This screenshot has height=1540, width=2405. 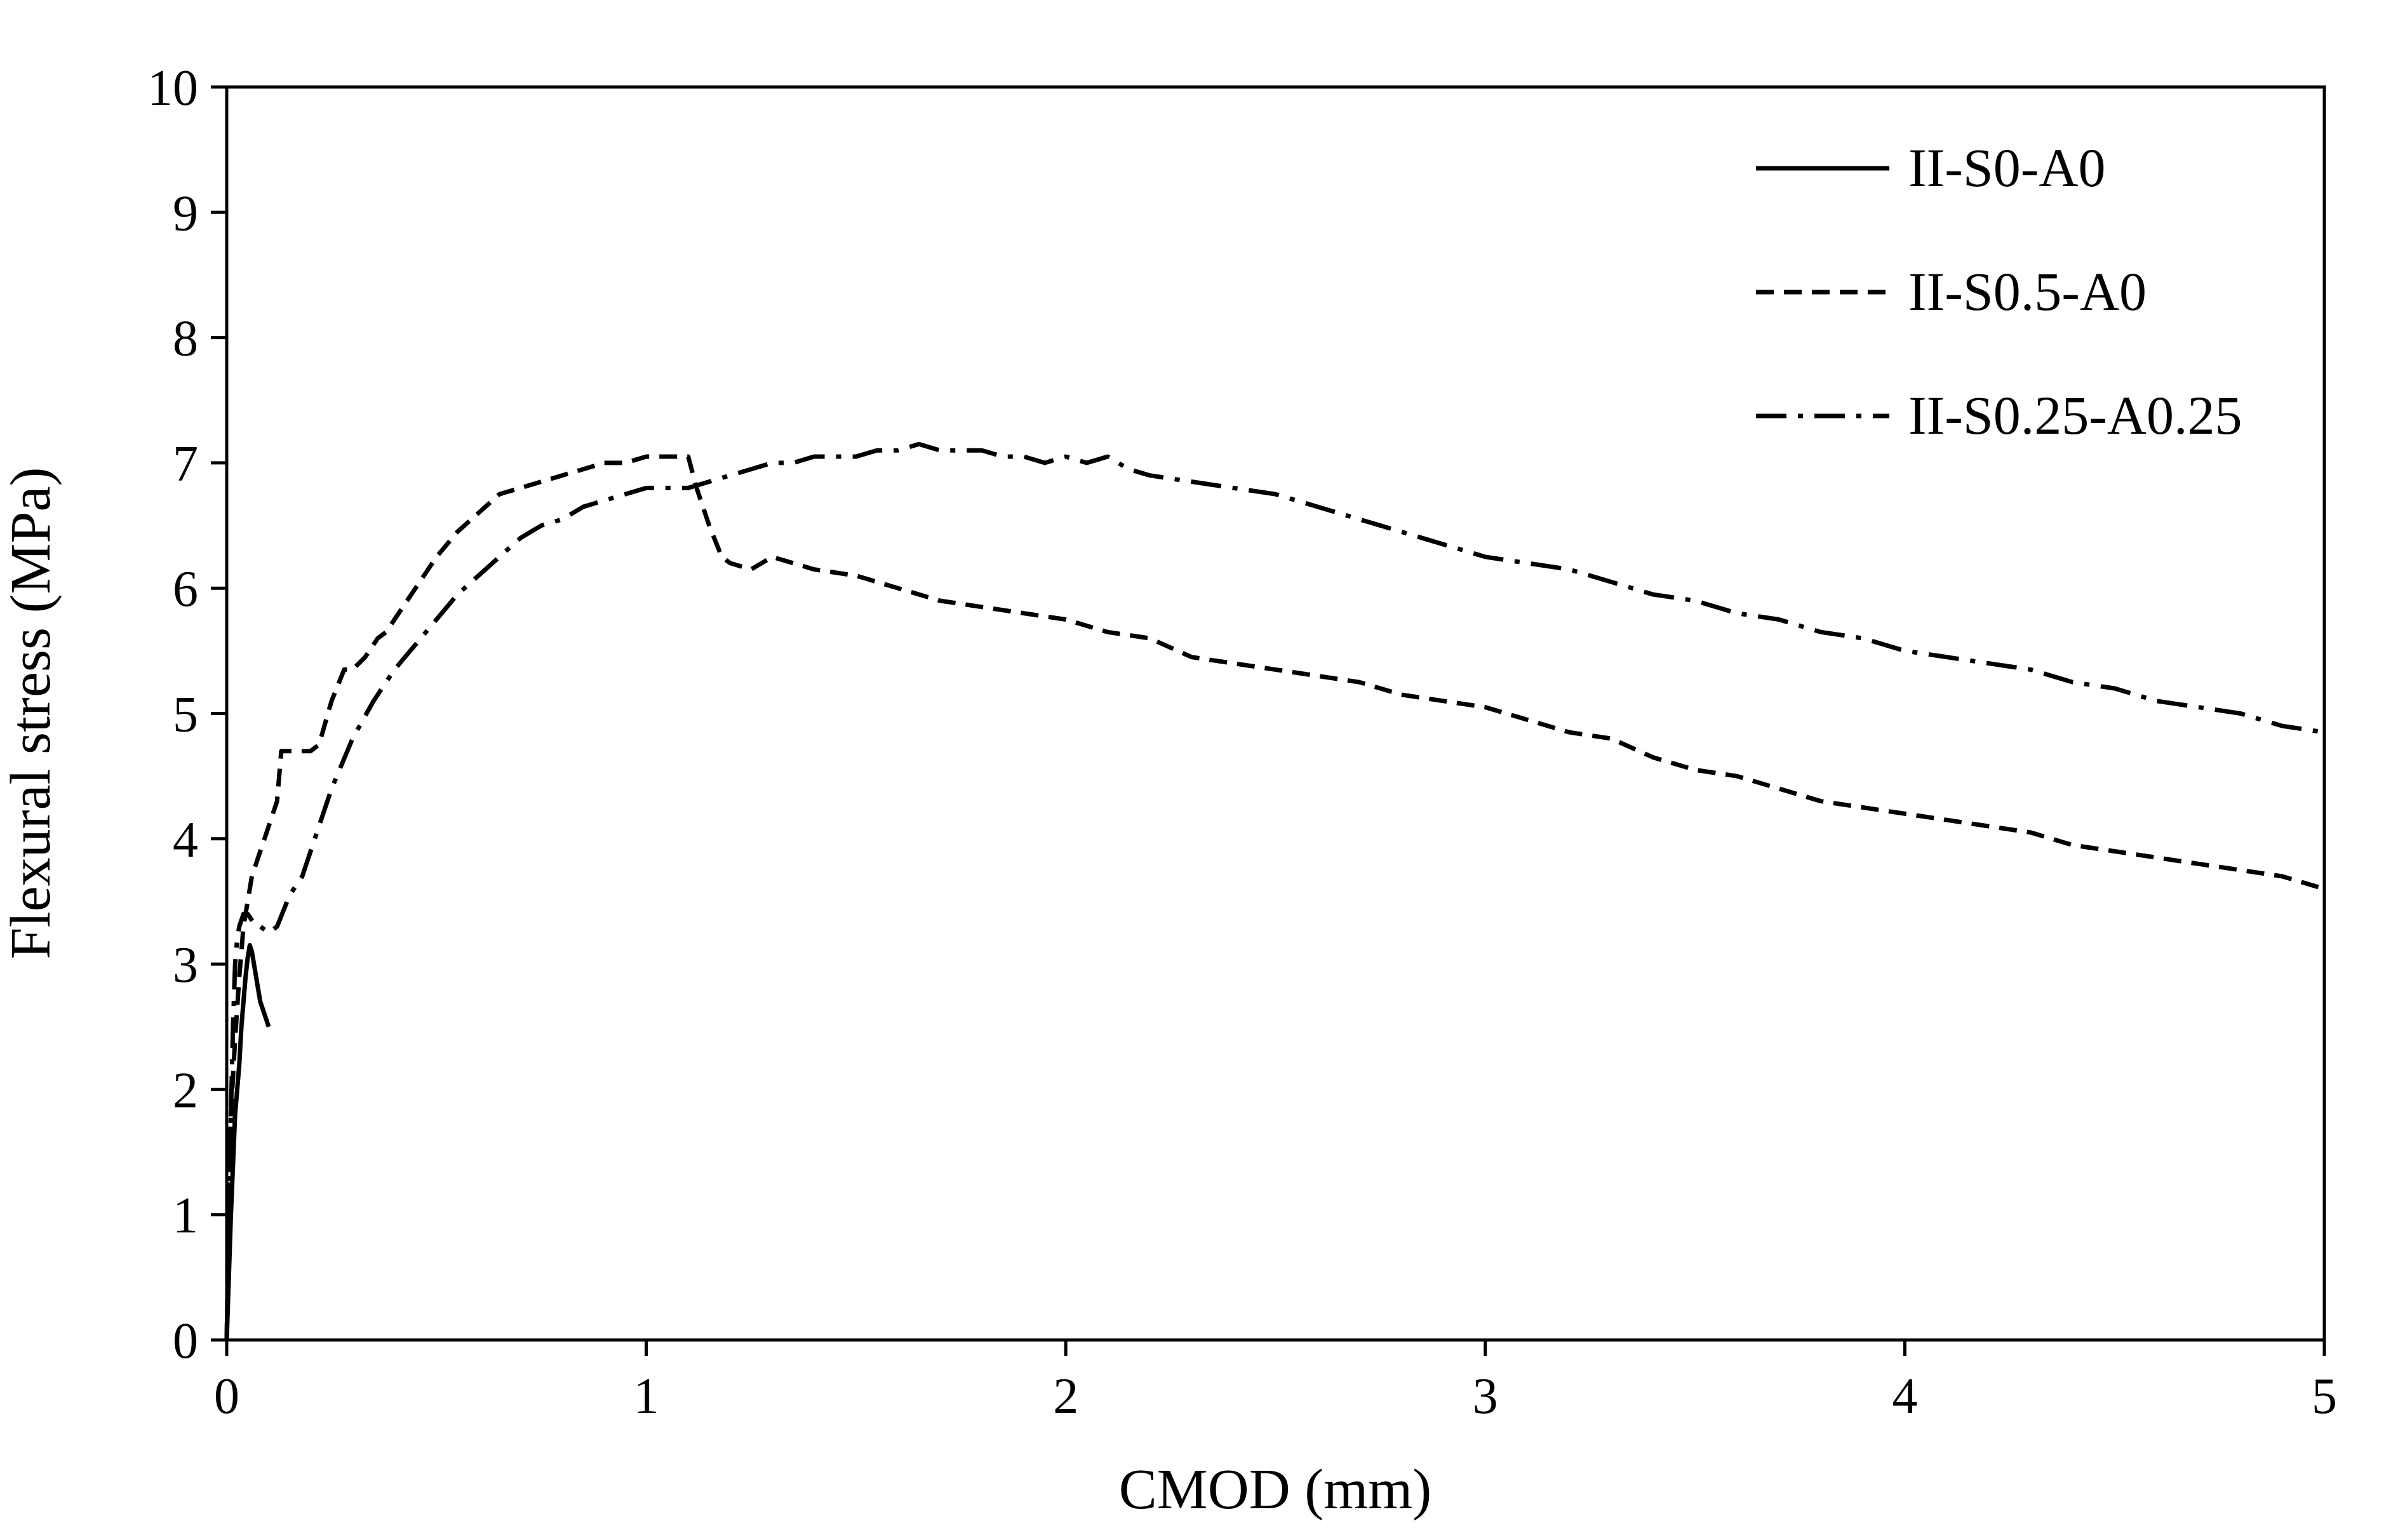 What do you see at coordinates (1485, 1396) in the screenshot?
I see `x-tick-label: 3` at bounding box center [1485, 1396].